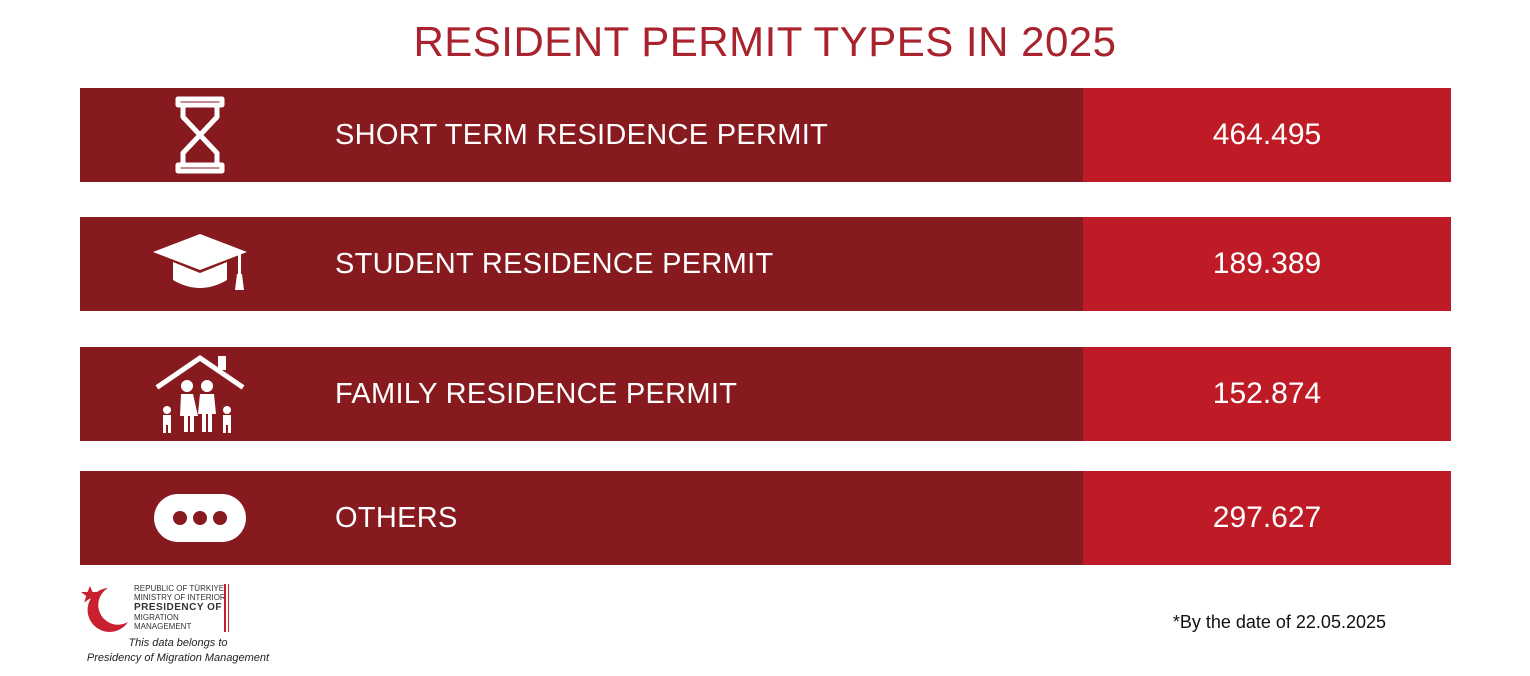 The height and width of the screenshot is (676, 1530). I want to click on row-value: 464.495, so click(1267, 134).